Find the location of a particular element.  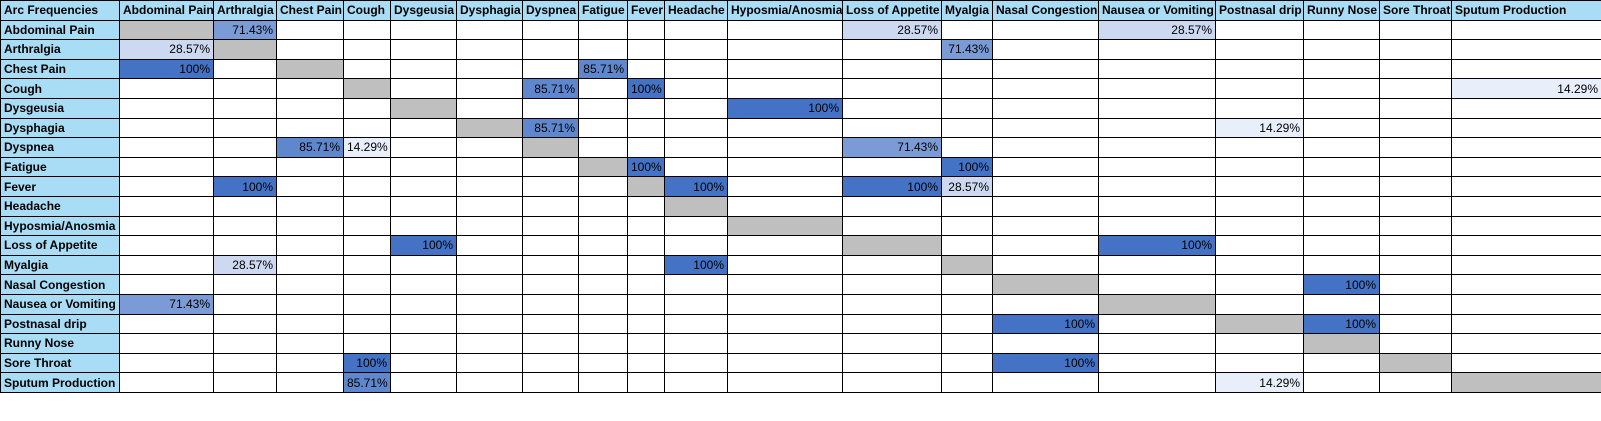

heatmap-cell-dysgeusia-hyposmia-anosmia: 100% is located at coordinates (785, 108).